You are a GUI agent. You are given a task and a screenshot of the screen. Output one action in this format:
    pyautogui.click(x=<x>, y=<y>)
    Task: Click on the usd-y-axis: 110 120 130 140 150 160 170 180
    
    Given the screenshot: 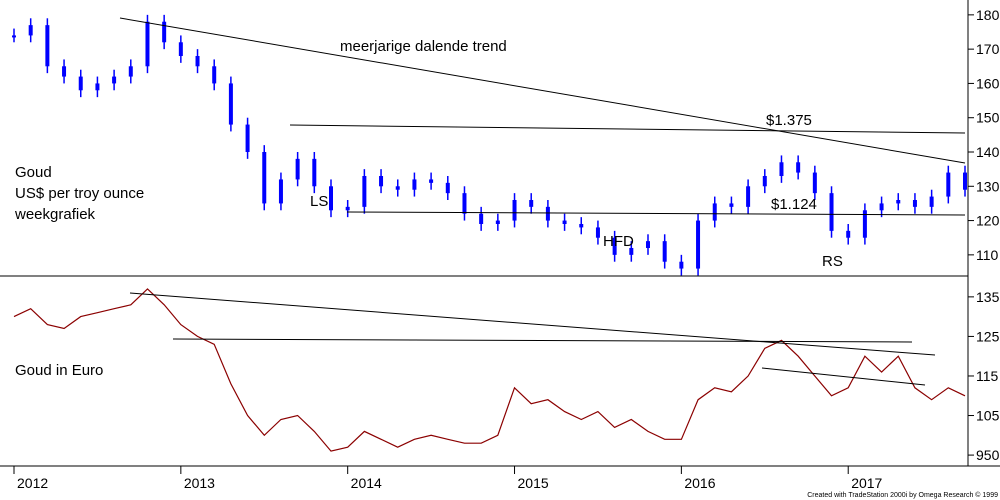 What is the action you would take?
    pyautogui.click(x=984, y=135)
    